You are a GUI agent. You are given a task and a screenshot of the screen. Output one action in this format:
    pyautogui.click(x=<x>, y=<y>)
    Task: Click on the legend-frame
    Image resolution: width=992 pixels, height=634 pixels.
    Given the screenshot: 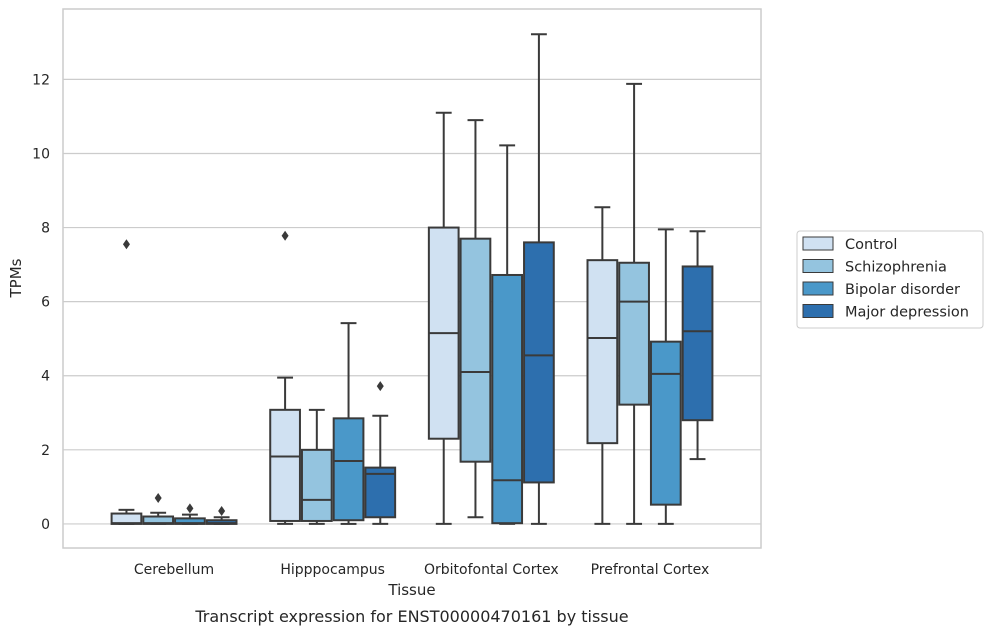 What is the action you would take?
    pyautogui.click(x=890, y=279)
    